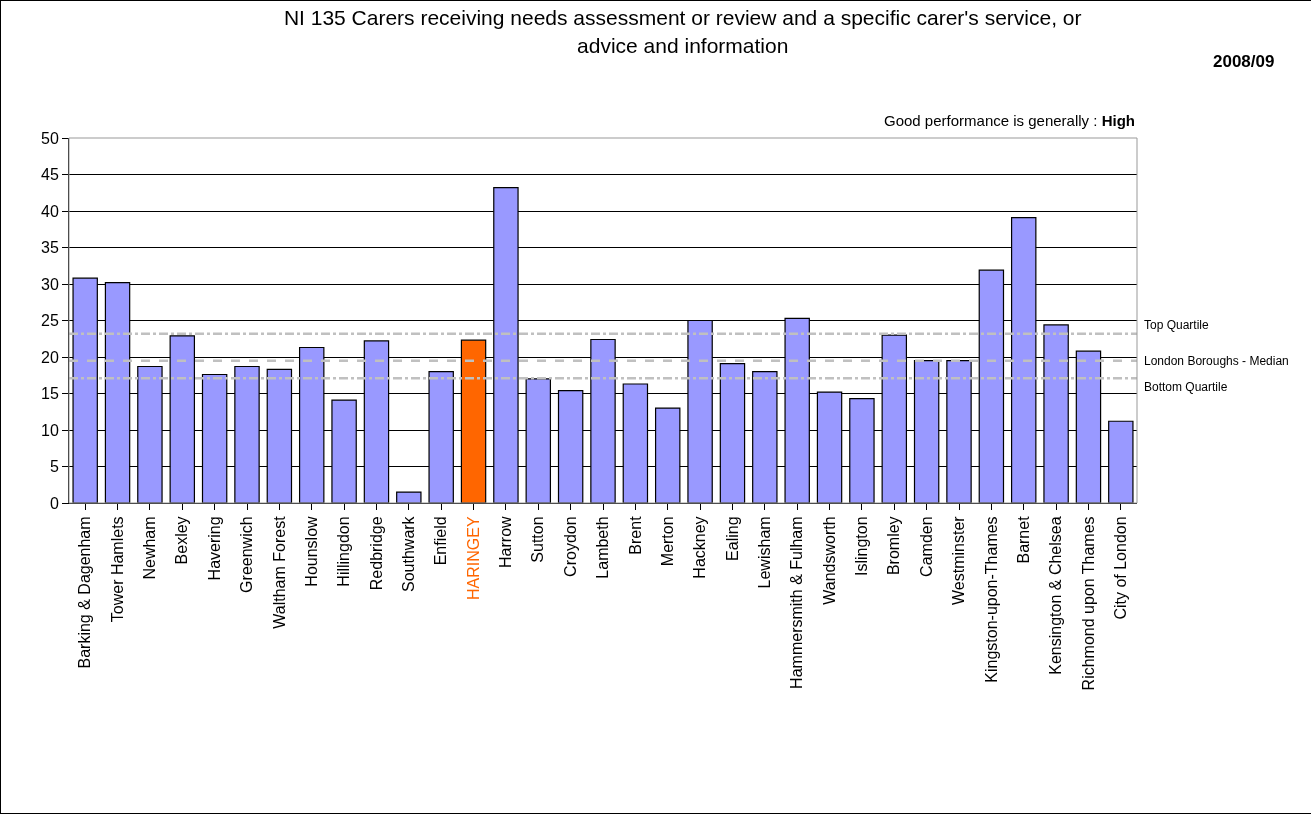 This screenshot has width=1311, height=814. Describe the element at coordinates (50, 357) in the screenshot. I see `y-tick-label: 20` at that location.